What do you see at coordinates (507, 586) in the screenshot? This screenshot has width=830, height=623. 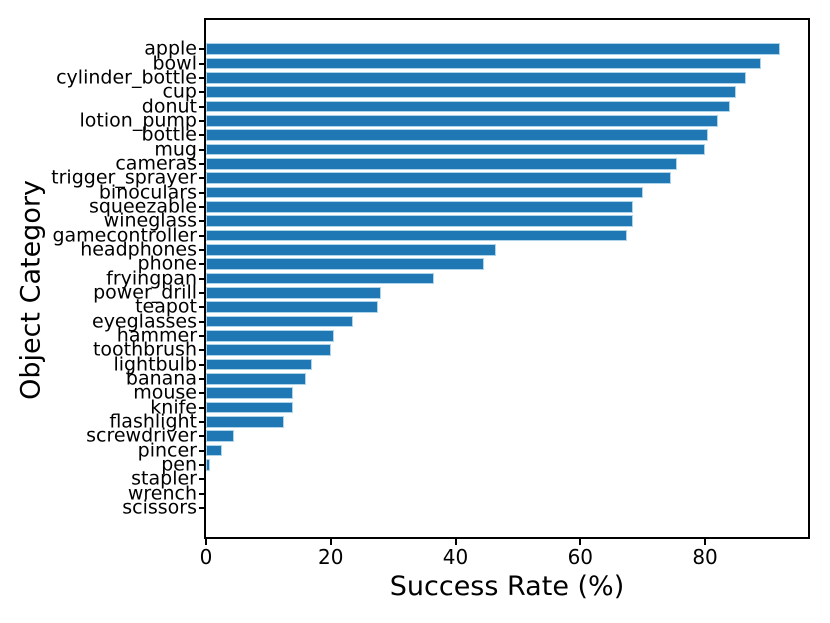 I see `x-axis-label: Success Rate (%)` at bounding box center [507, 586].